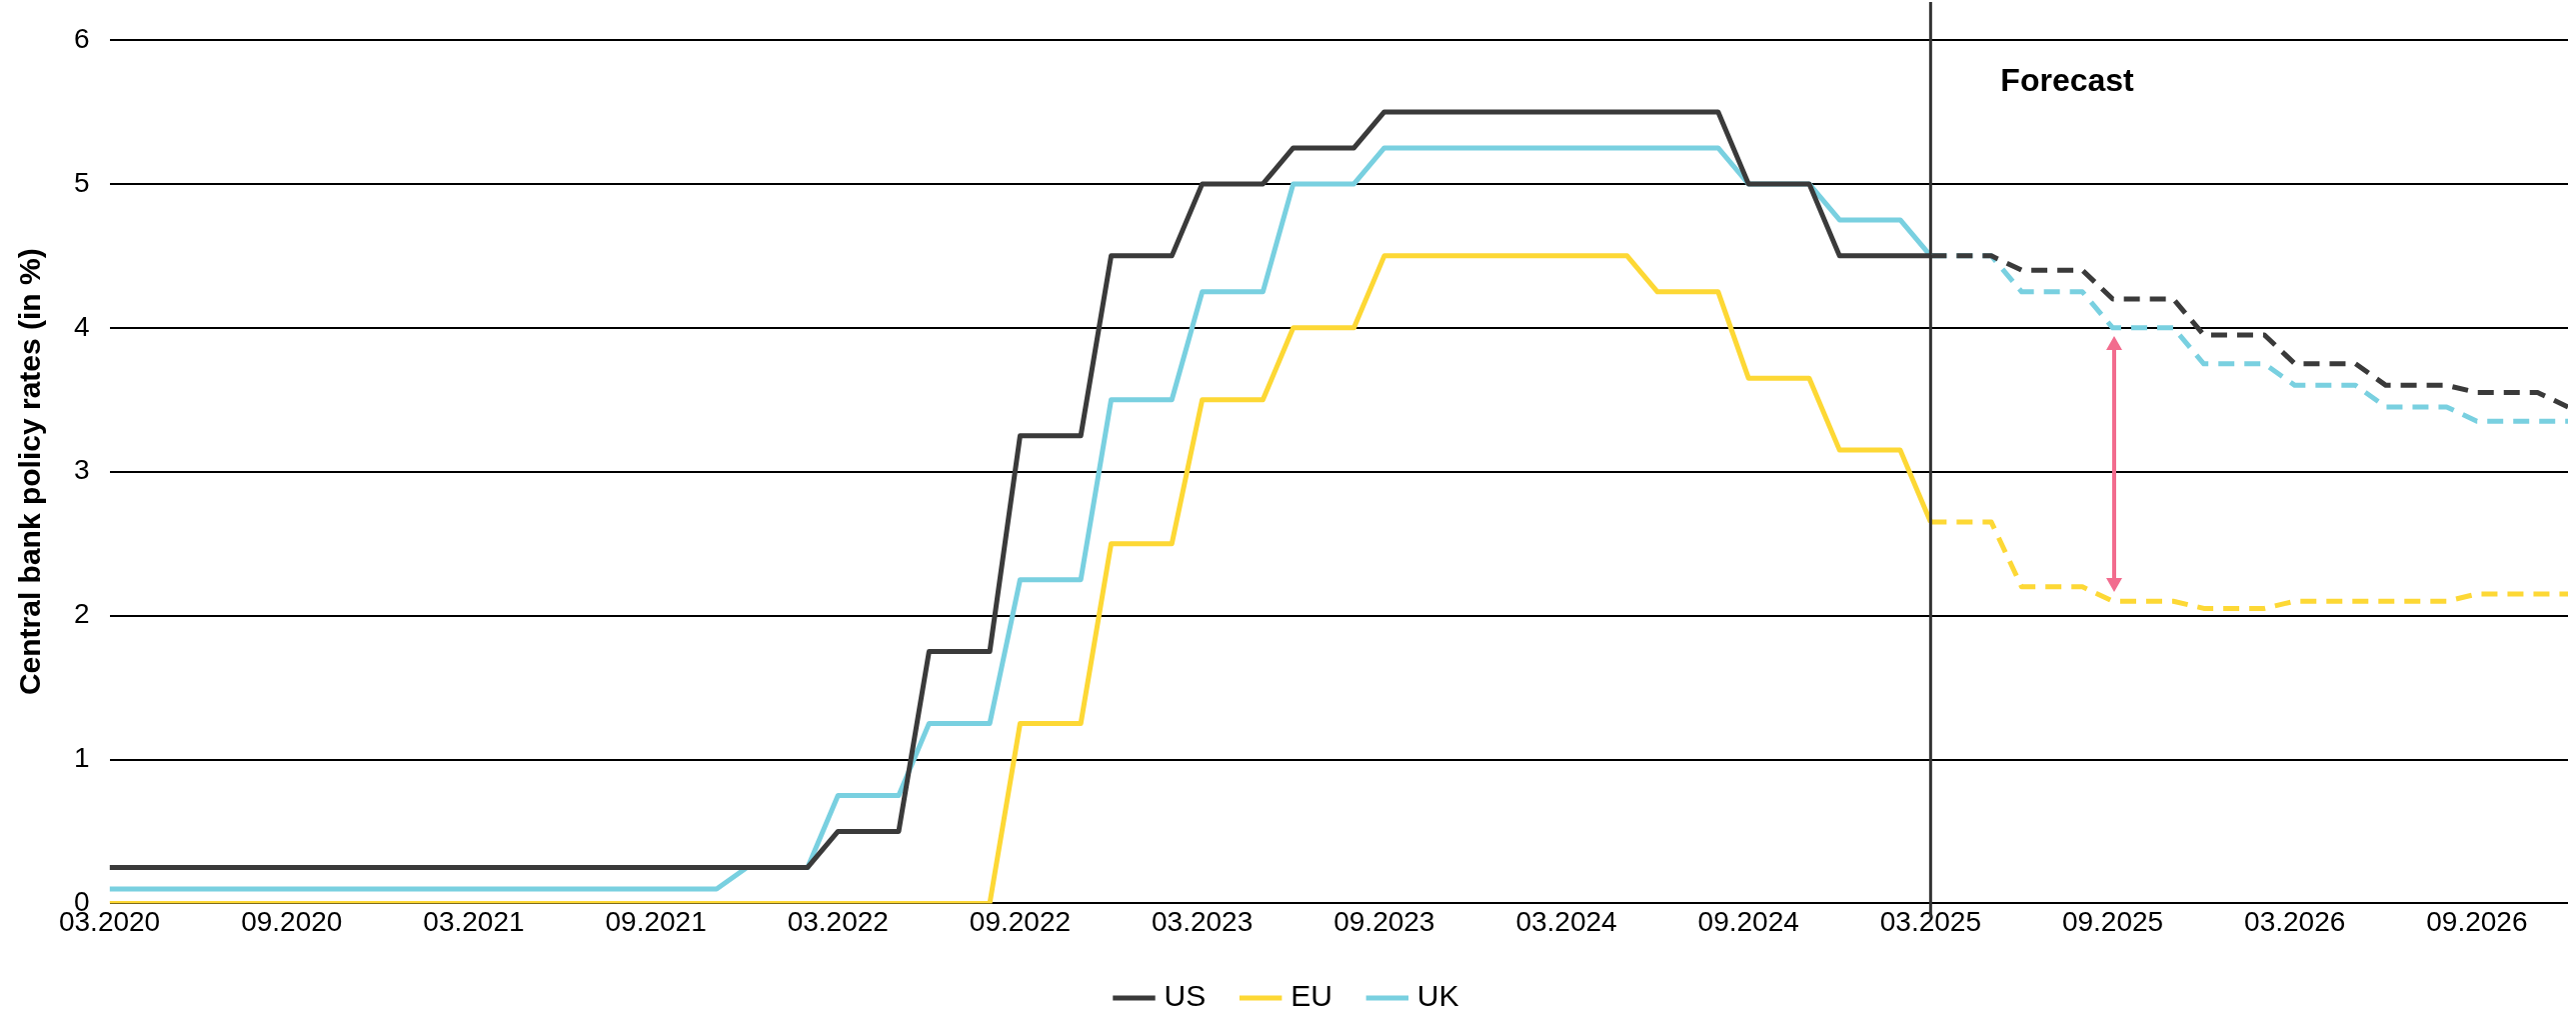  What do you see at coordinates (2112, 921) in the screenshot?
I see `x-tick-label: 09.2025` at bounding box center [2112, 921].